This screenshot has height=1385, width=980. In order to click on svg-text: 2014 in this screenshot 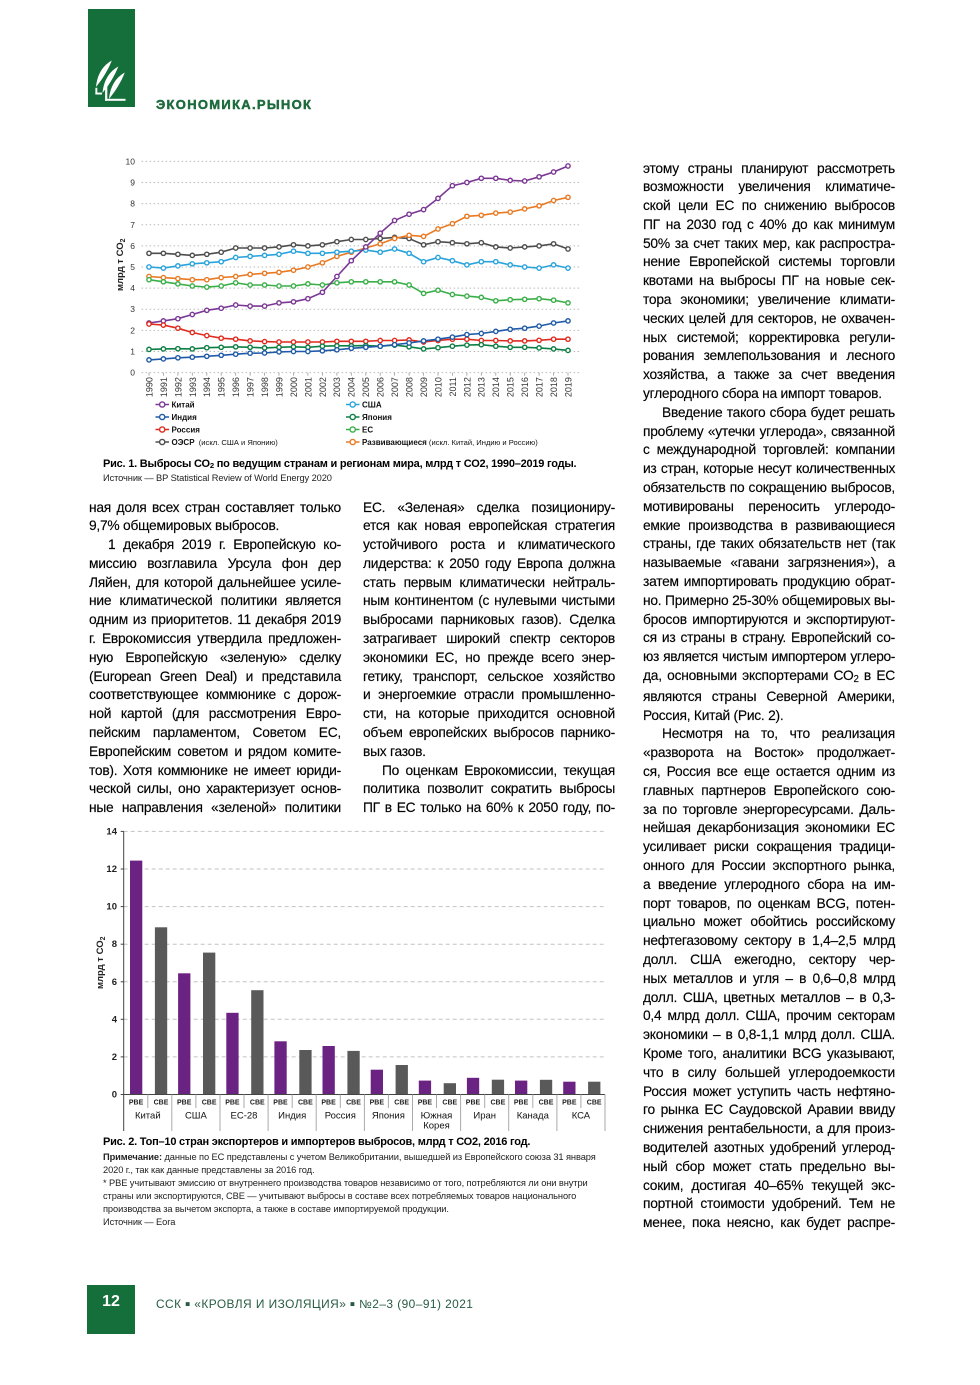, I will do `click(496, 387)`.